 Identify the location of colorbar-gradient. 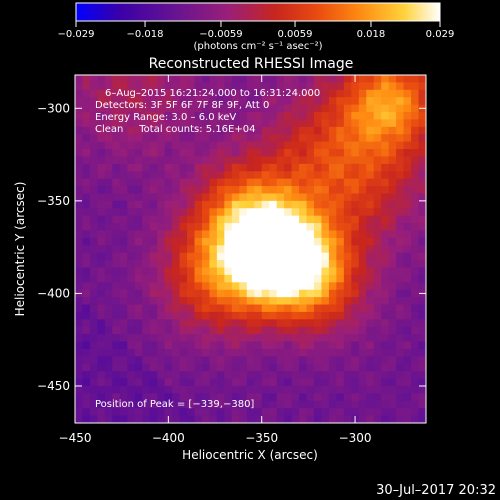
(258, 12).